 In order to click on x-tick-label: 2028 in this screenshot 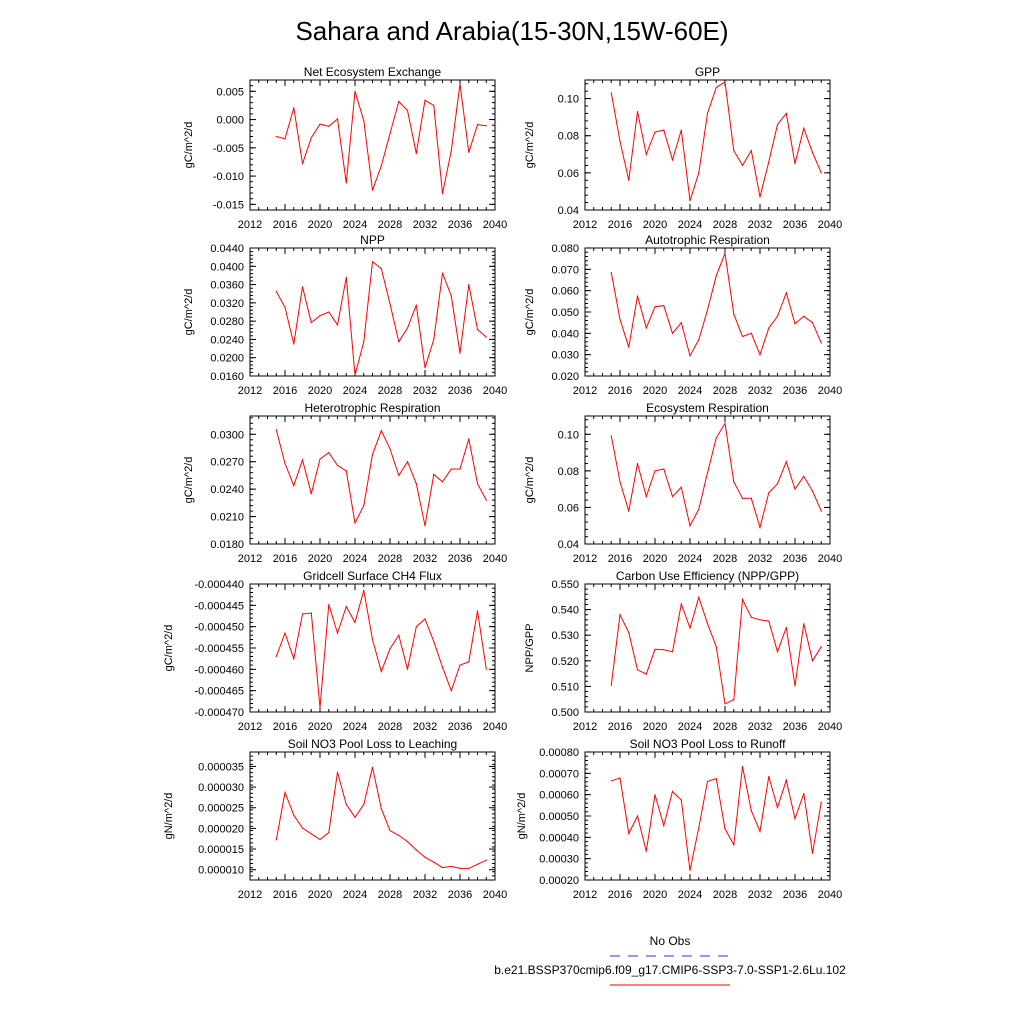, I will do `click(725, 895)`.